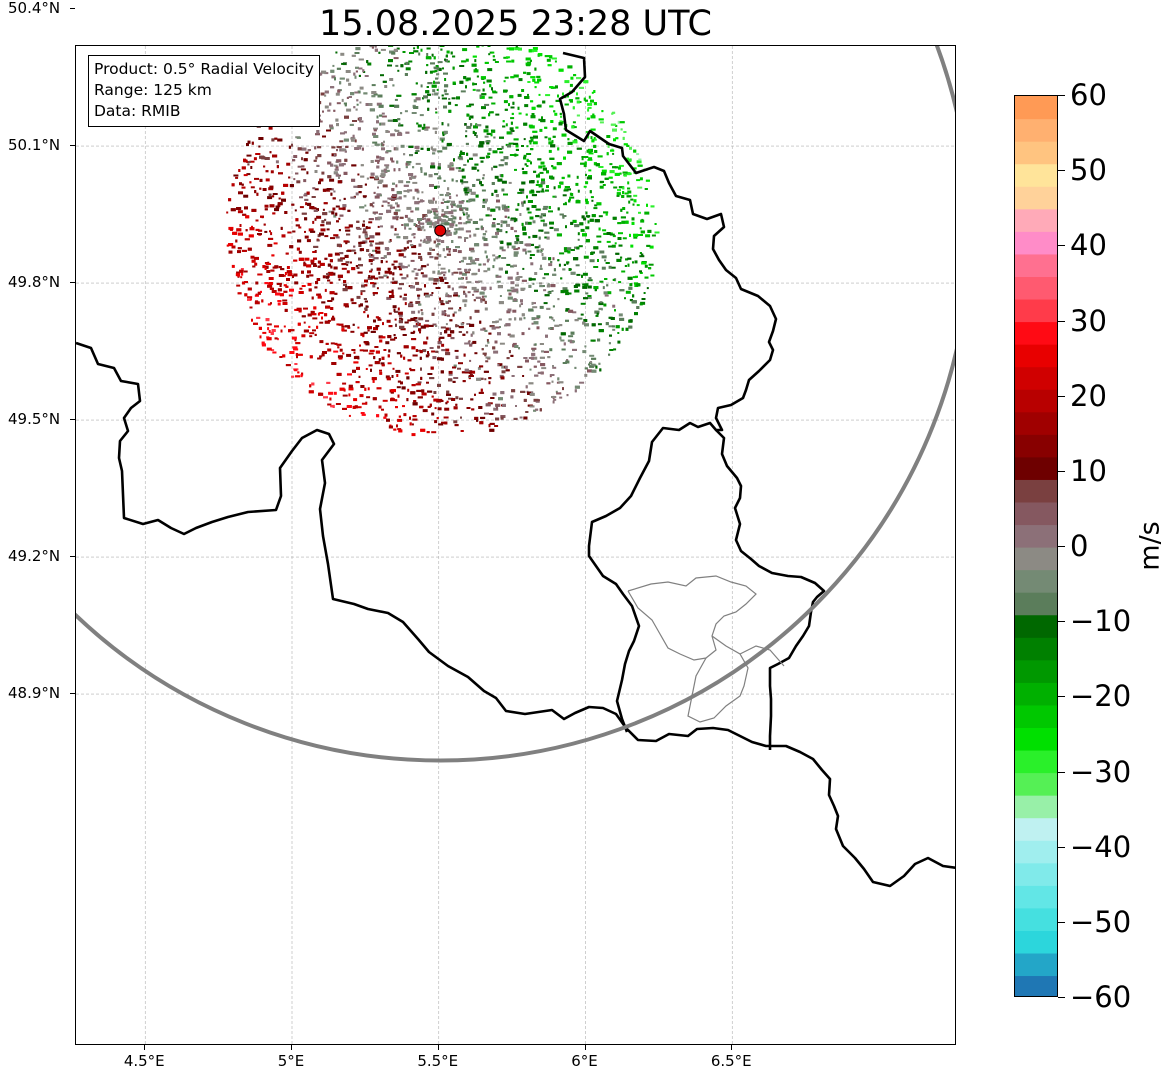 The image size is (1171, 1081). I want to click on colorbar-tick-label: −50, so click(1101, 921).